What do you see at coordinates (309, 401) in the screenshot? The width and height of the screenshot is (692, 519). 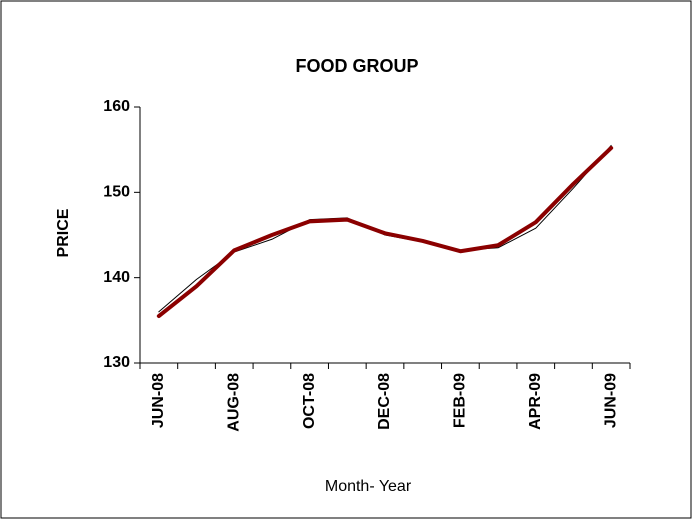 I see `x-tick-label: OCT-08` at bounding box center [309, 401].